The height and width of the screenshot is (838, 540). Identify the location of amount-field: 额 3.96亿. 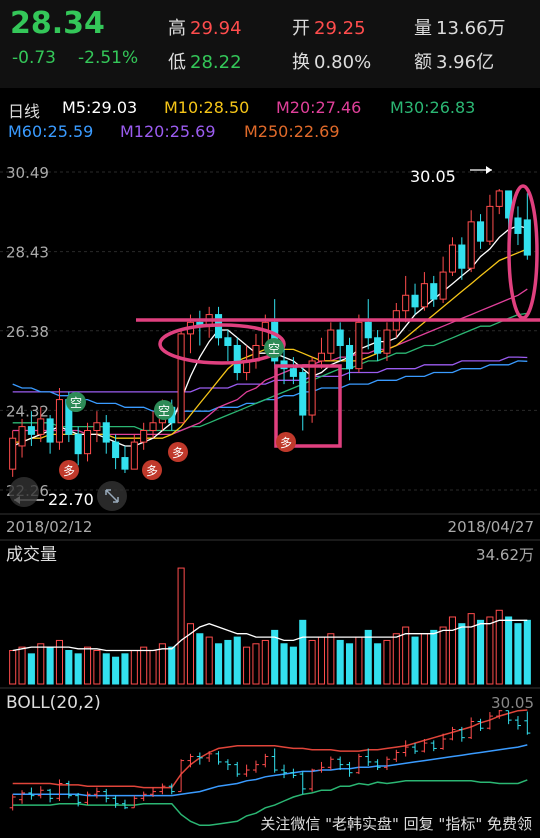
(454, 61).